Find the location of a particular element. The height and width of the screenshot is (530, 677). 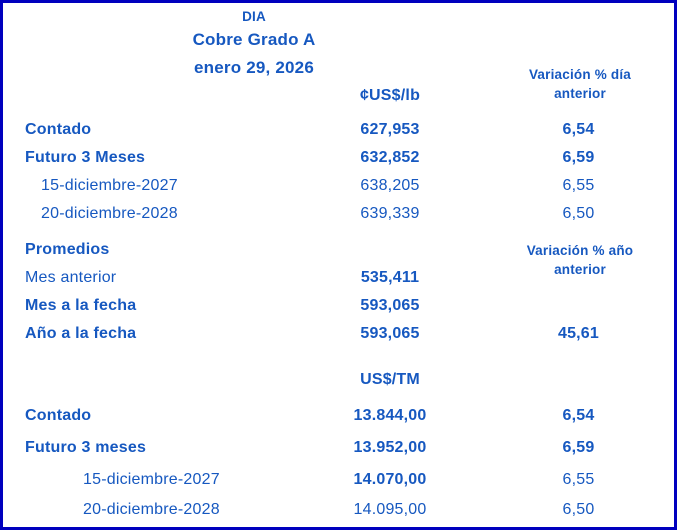

row-value: 639,339 is located at coordinates (390, 213).